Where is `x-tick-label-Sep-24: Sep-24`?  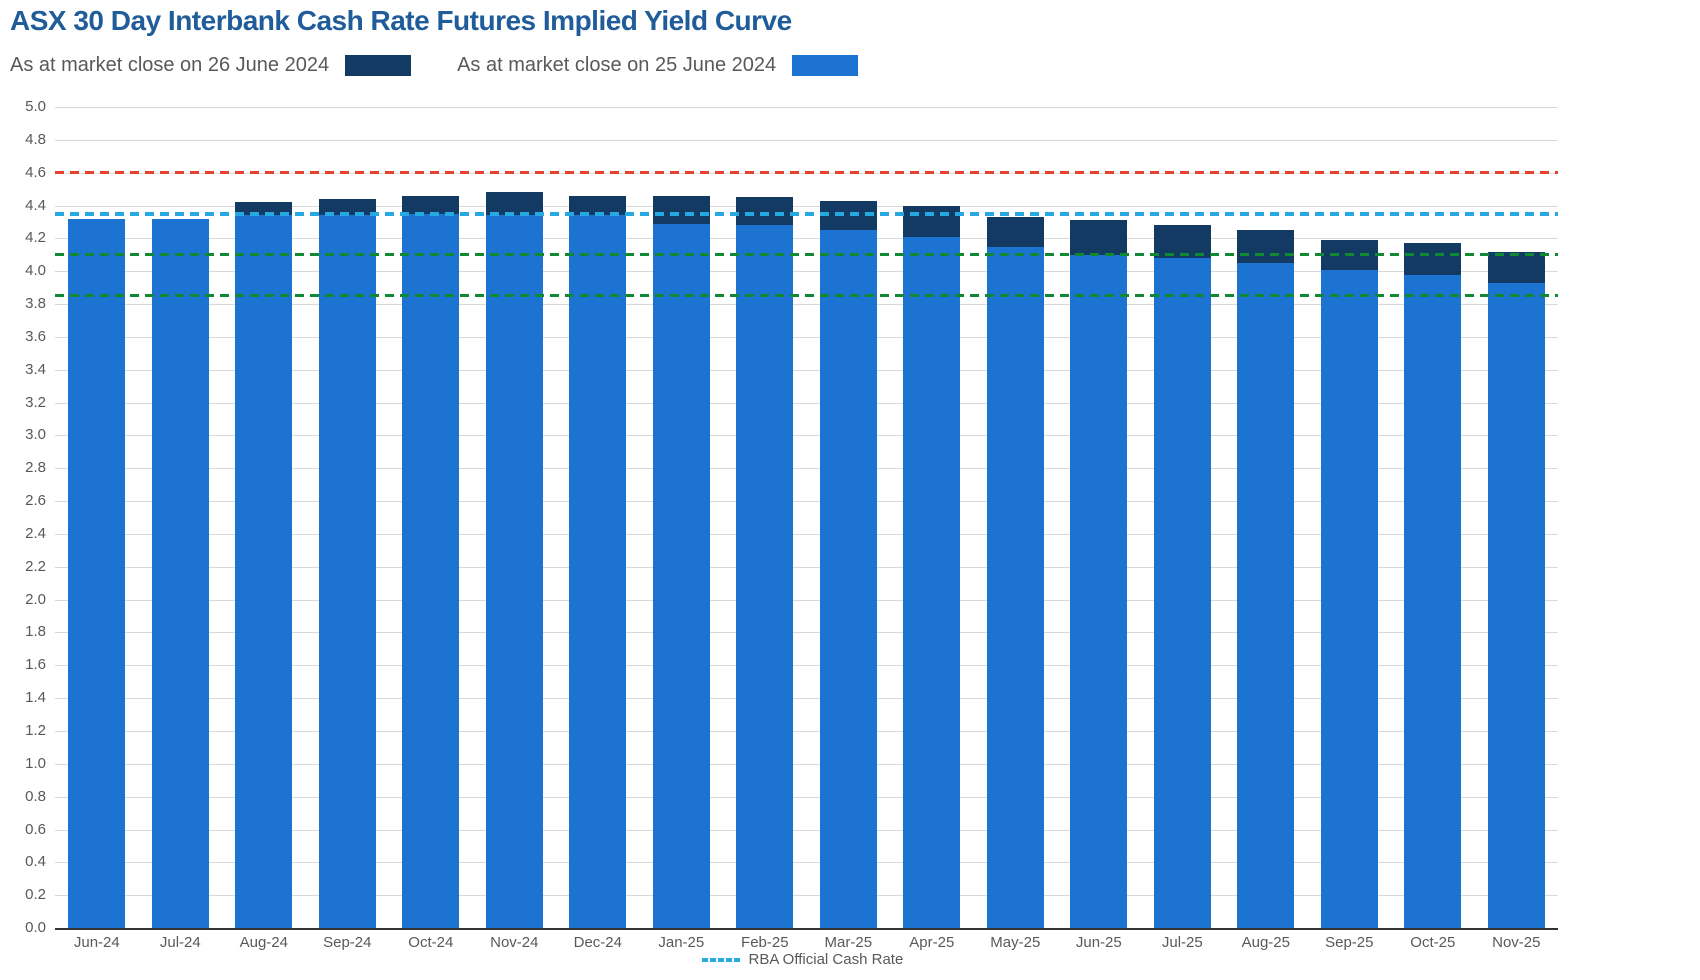 x-tick-label-Sep-24: Sep-24 is located at coordinates (347, 942).